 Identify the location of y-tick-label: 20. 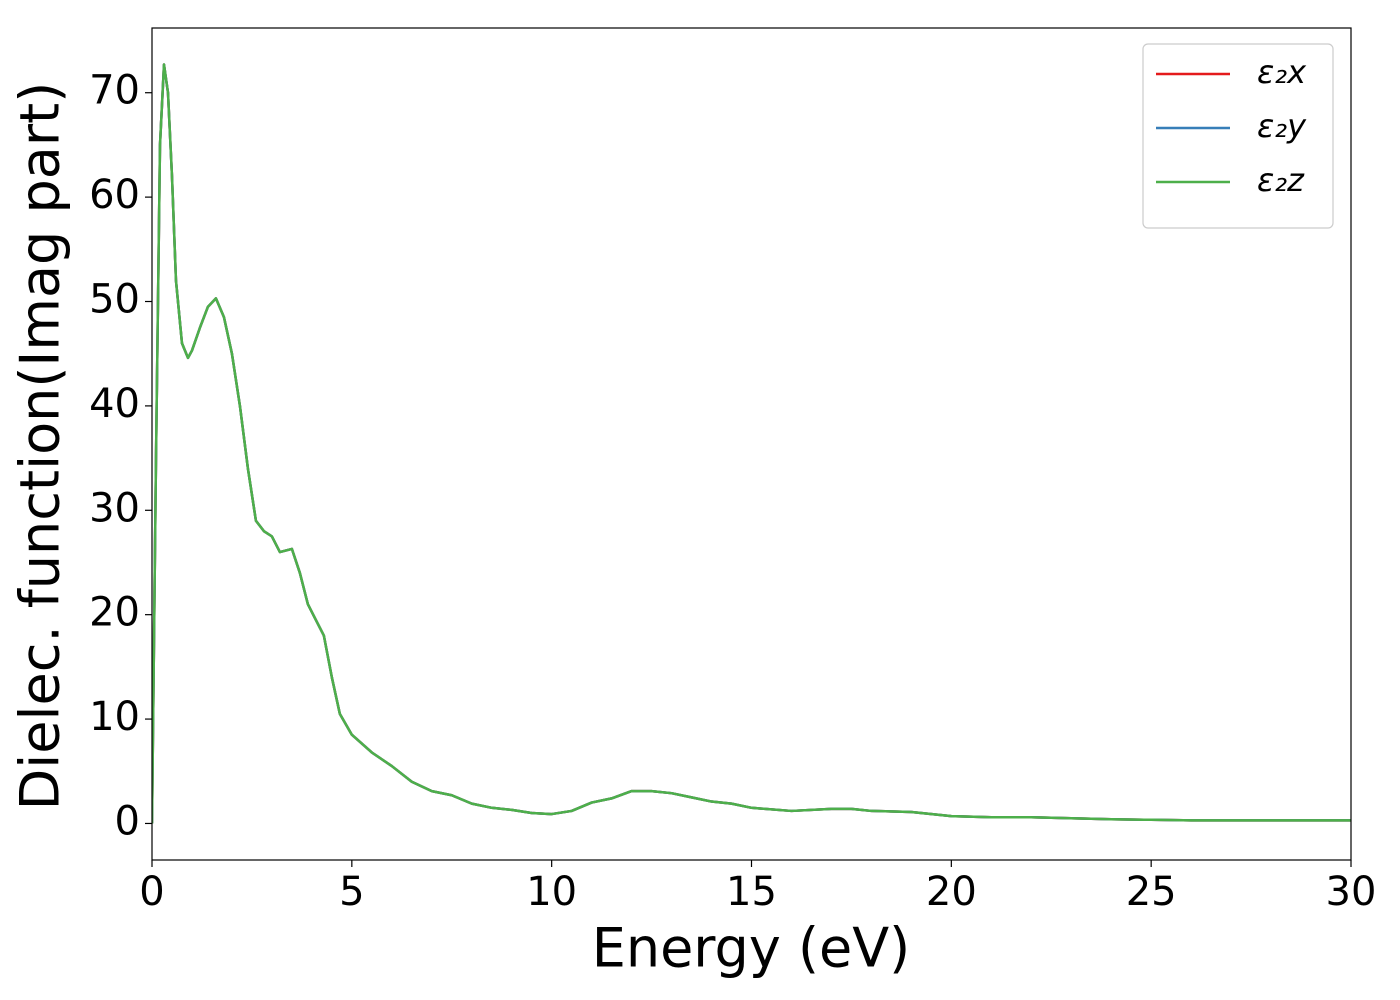
(114, 613).